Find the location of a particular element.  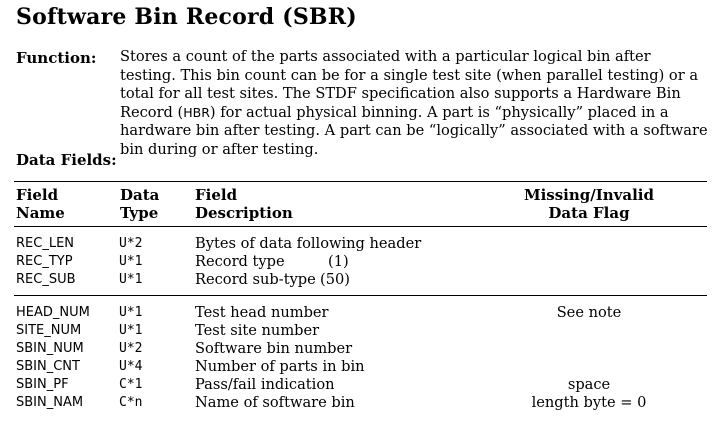

field-name: SBIN_PF is located at coordinates (42, 384).